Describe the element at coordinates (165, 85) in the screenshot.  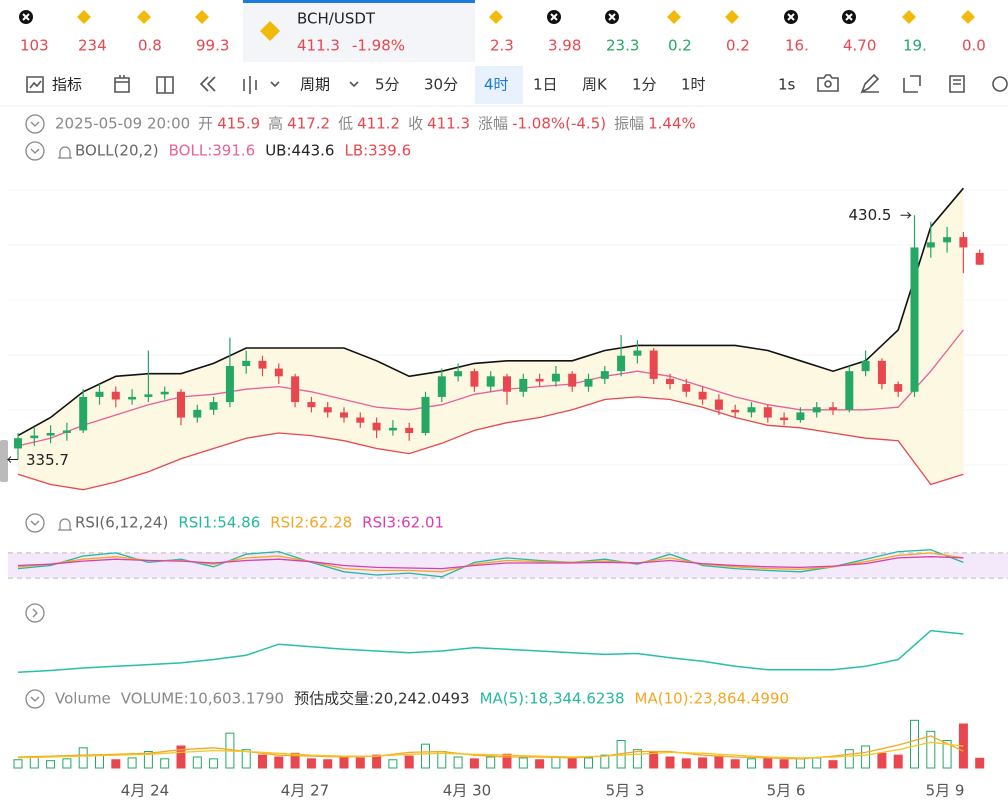
I see `layout-icon` at that location.